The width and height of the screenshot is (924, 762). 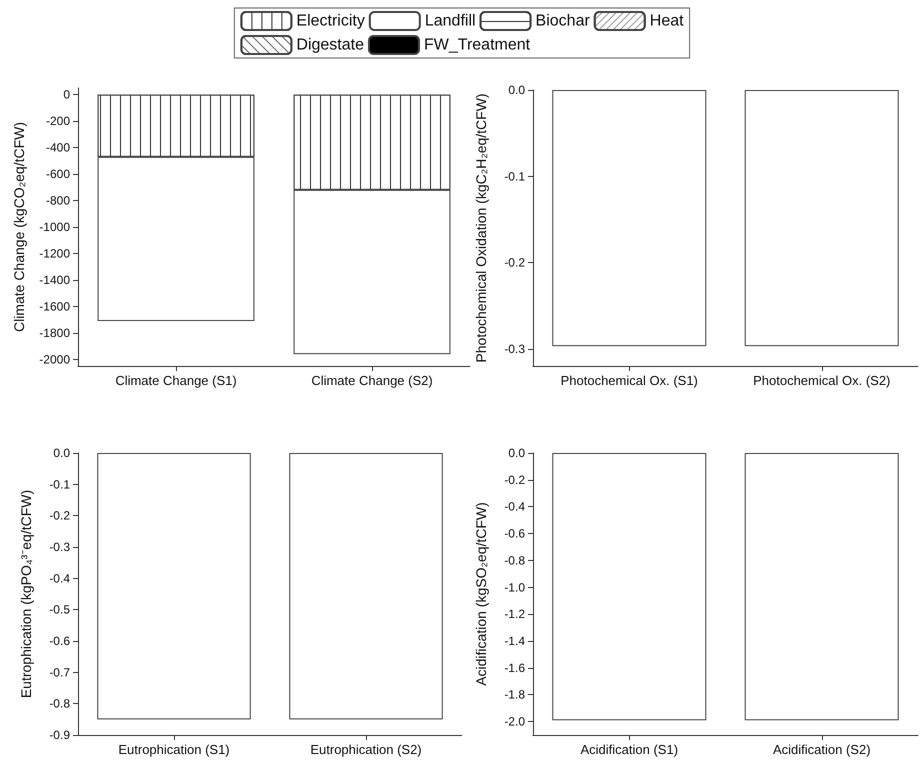 I want to click on x-tick-label: Eutrophication (S1), so click(x=174, y=749).